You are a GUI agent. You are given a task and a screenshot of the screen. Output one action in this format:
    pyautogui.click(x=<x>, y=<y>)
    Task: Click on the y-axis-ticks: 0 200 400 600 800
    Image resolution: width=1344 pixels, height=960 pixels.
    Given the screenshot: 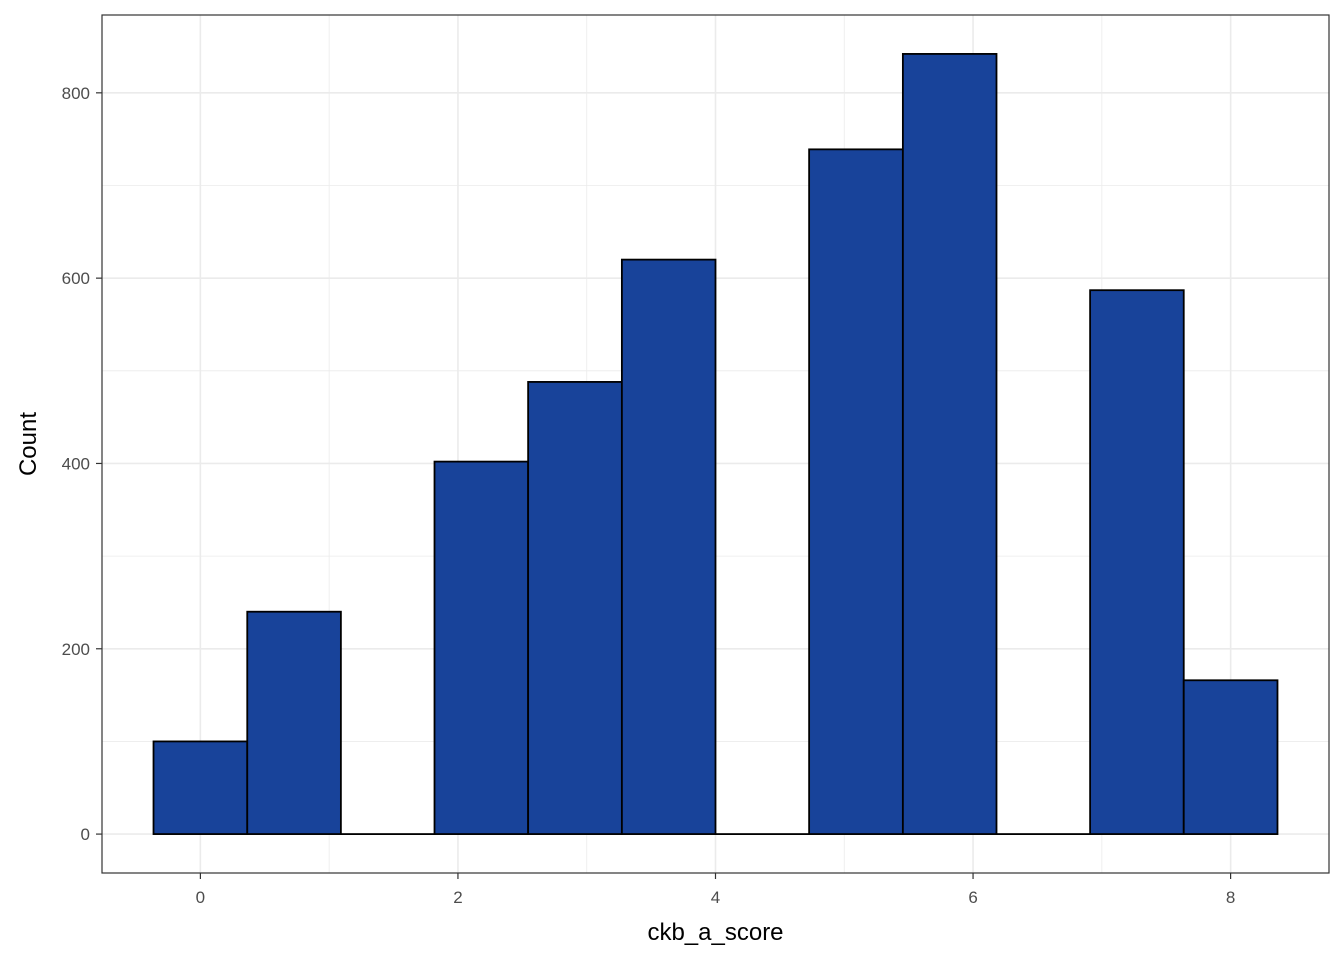 What is the action you would take?
    pyautogui.click(x=82, y=464)
    